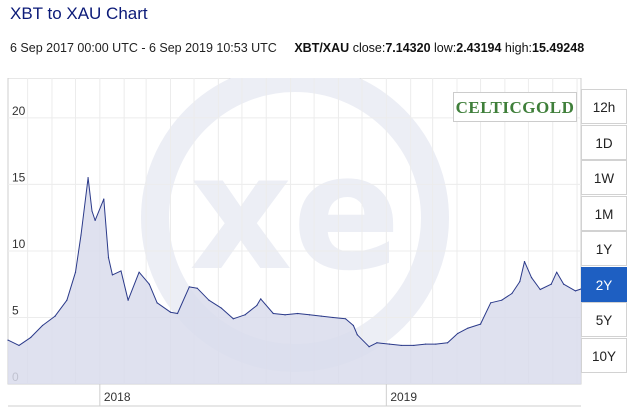  What do you see at coordinates (604, 355) in the screenshot?
I see `range-button-10y: 10Y` at bounding box center [604, 355].